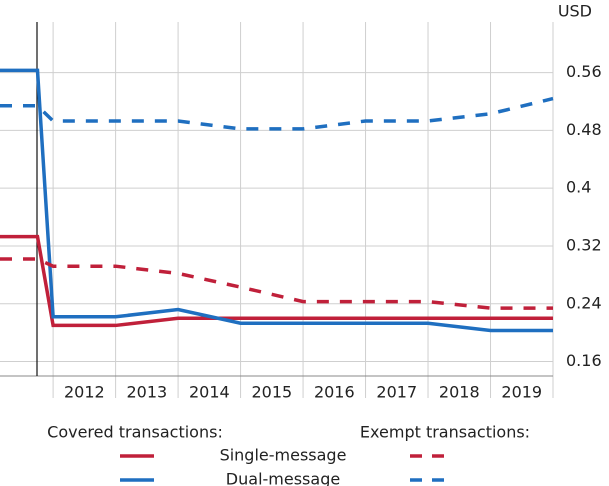  I want to click on x-tick-label: 2017, so click(396, 392).